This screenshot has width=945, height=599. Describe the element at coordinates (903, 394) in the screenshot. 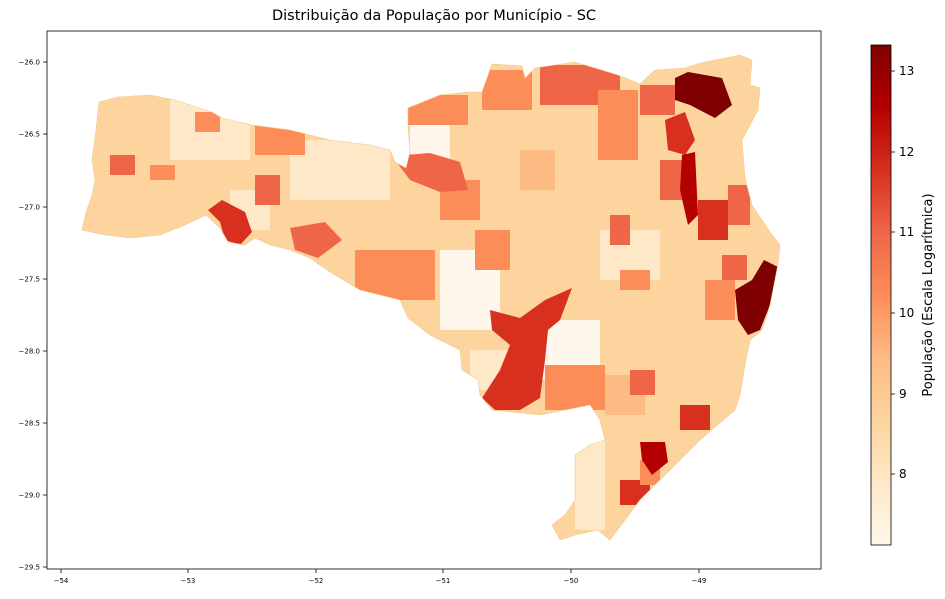

I see `colorbar-tick-label: 9` at that location.